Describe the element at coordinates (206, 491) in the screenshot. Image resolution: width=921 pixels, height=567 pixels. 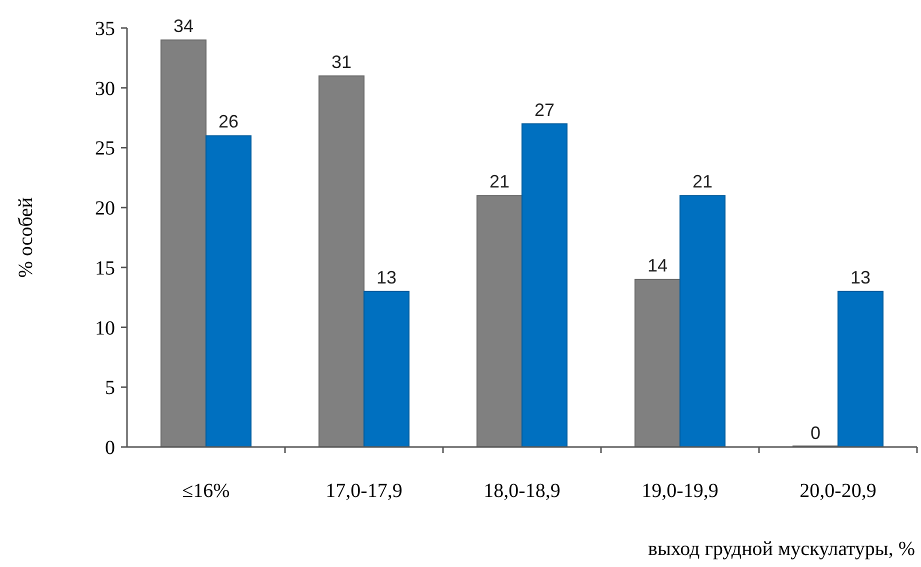
I see `x-tick-label: ≤16%` at that location.